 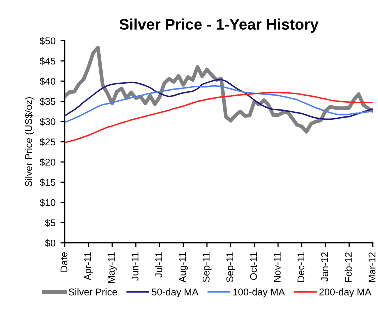 What do you see at coordinates (219, 26) in the screenshot?
I see `chart-title: Silver Price - 1-Year History` at bounding box center [219, 26].